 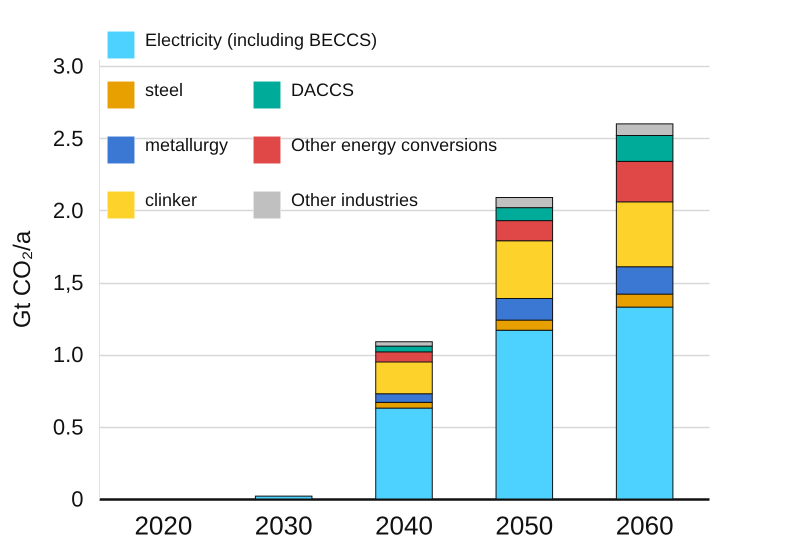 I want to click on x-tick-label: 2020, so click(x=163, y=525).